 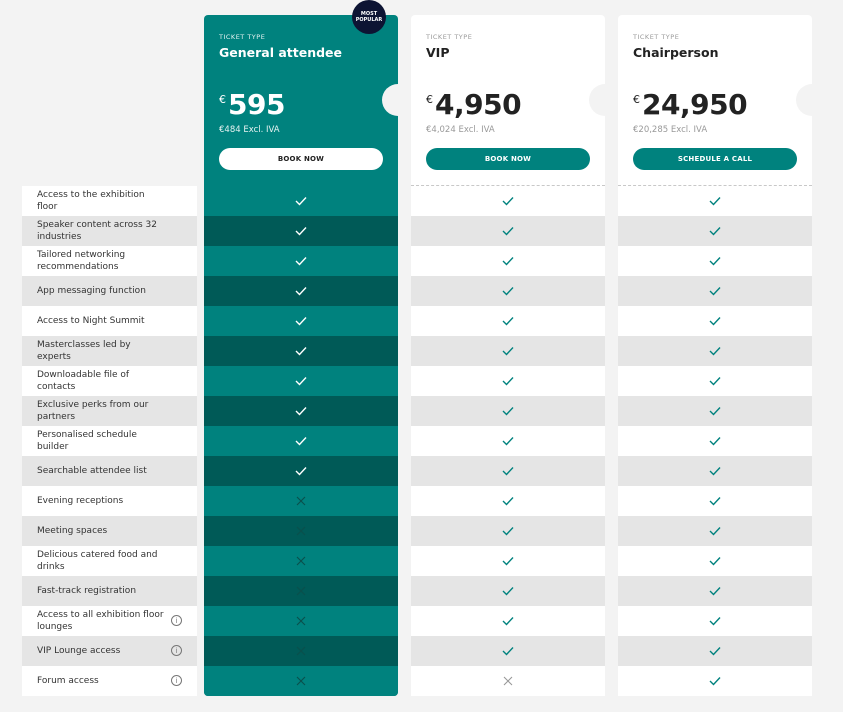 I want to click on feature-text: Access to the exhibition floor, so click(x=91, y=201).